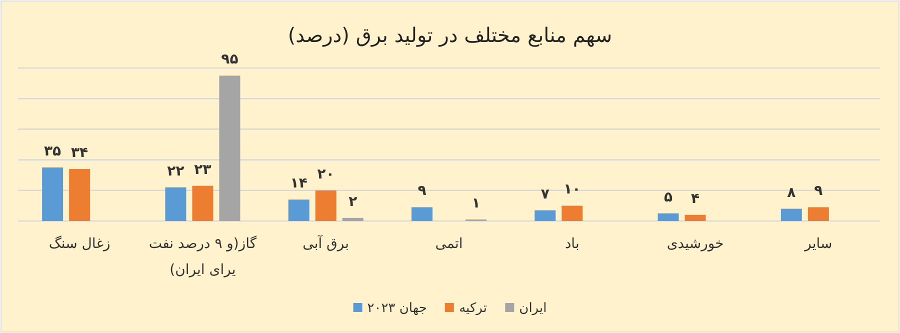 The height and width of the screenshot is (333, 900). Describe the element at coordinates (572, 244) in the screenshot. I see `x-tick-label: باد` at that location.